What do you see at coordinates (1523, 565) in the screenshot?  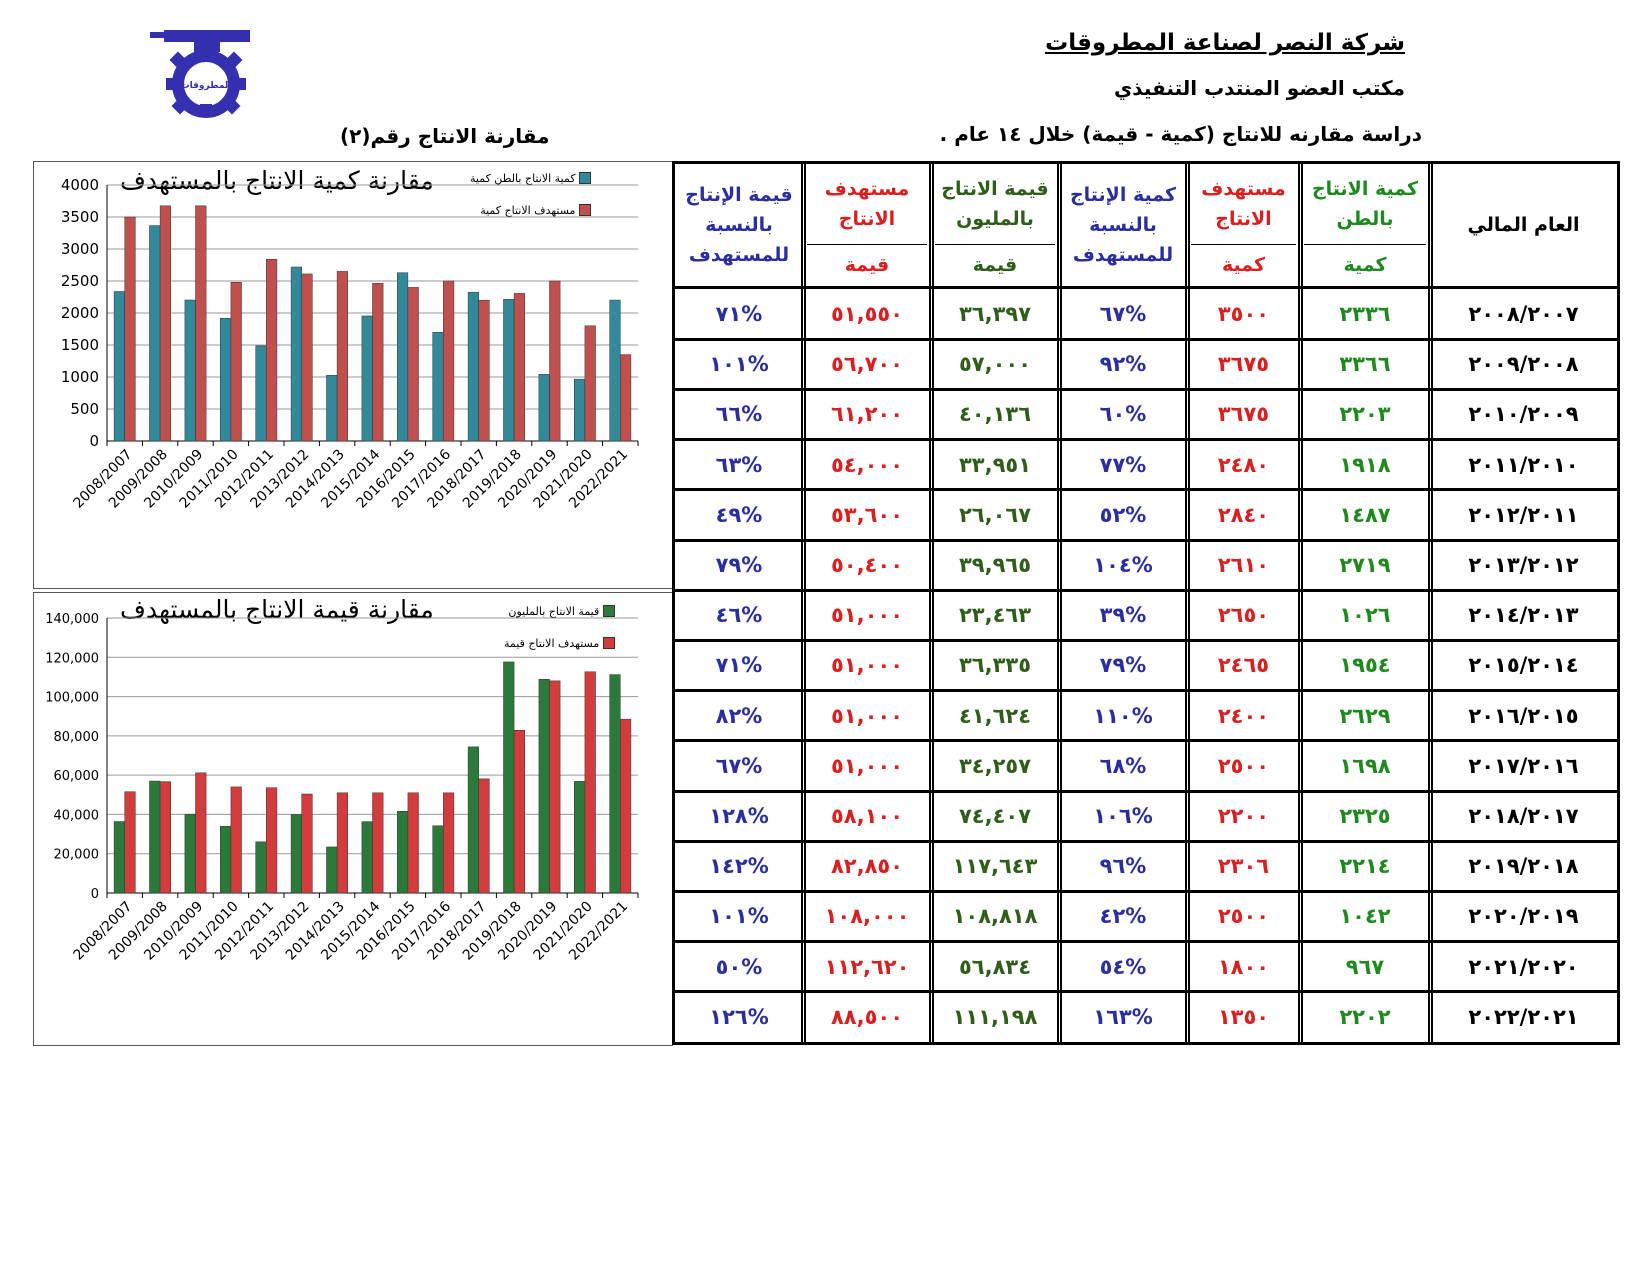 I see `table-cell-year: ٢٠١٣/٢٠١٢` at bounding box center [1523, 565].